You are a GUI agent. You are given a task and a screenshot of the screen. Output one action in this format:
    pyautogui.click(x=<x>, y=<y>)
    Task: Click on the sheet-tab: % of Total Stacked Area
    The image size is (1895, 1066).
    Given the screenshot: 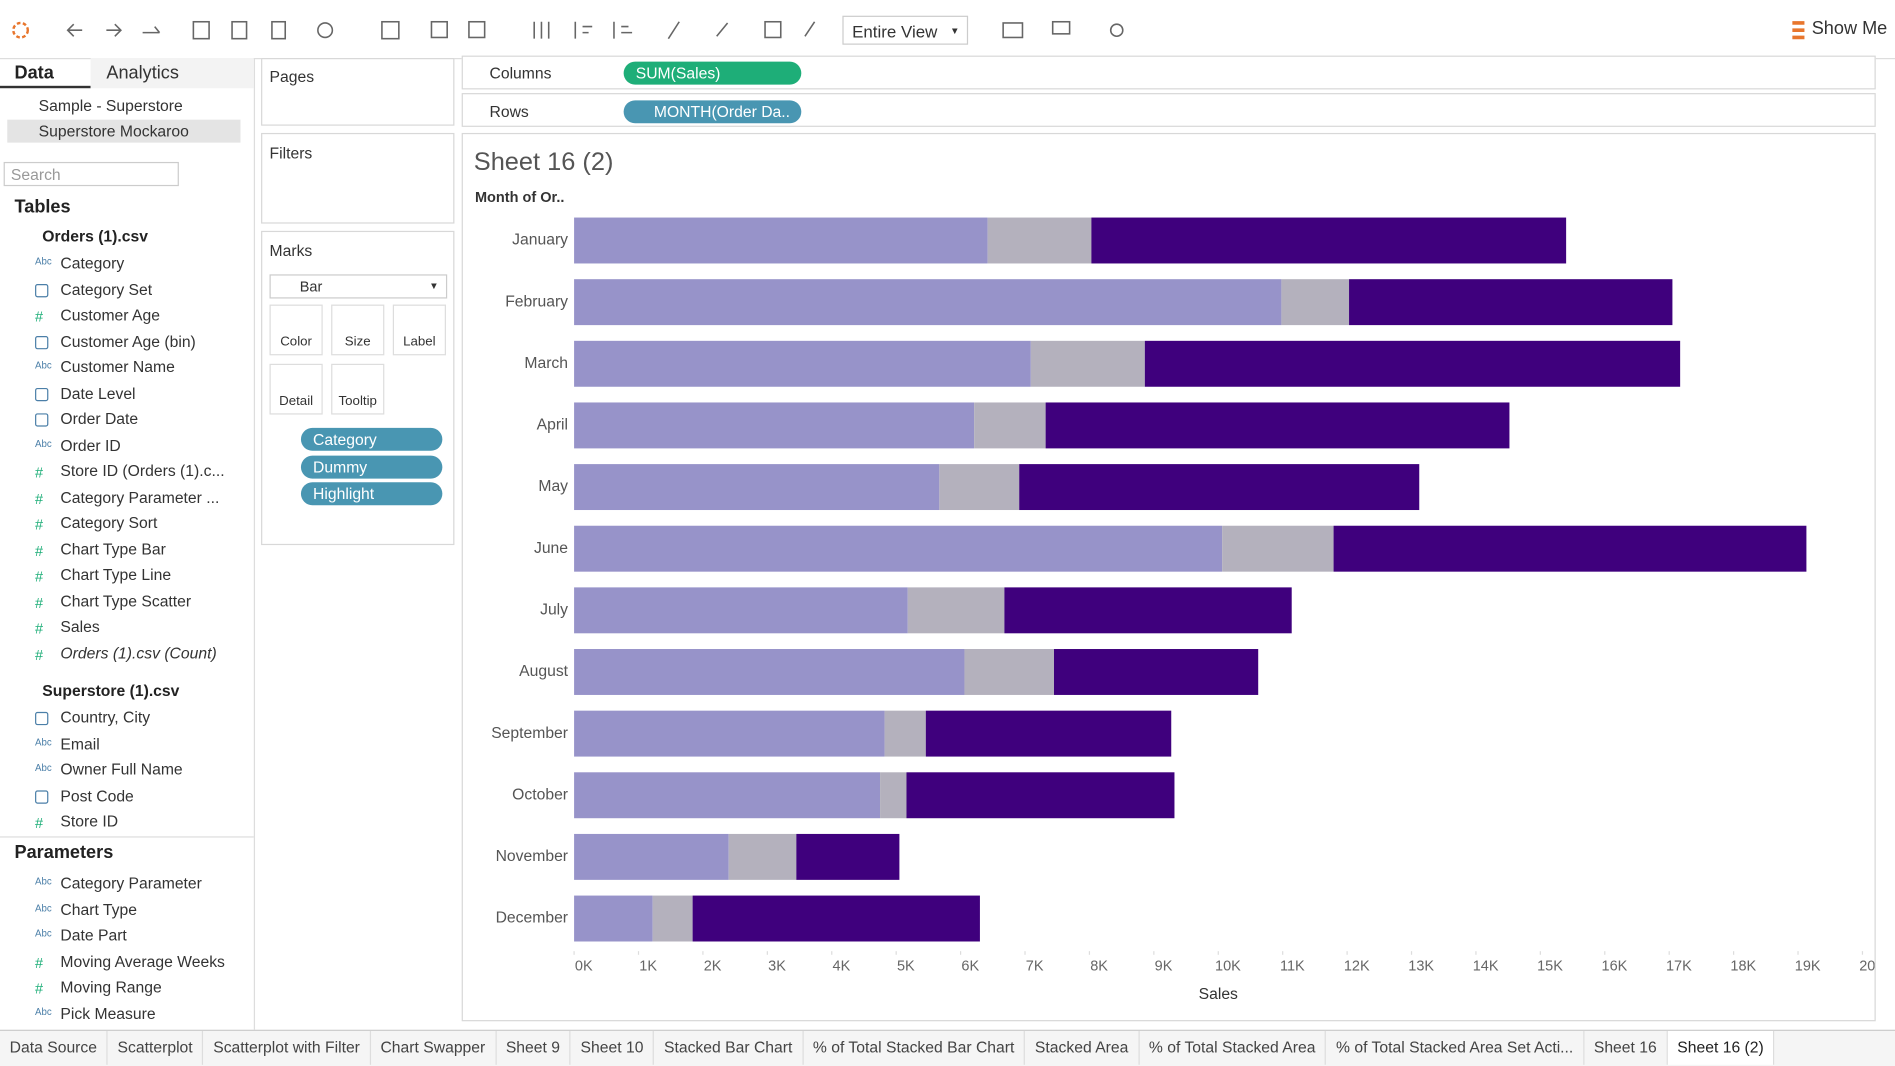 What is the action you would take?
    pyautogui.click(x=1233, y=1047)
    